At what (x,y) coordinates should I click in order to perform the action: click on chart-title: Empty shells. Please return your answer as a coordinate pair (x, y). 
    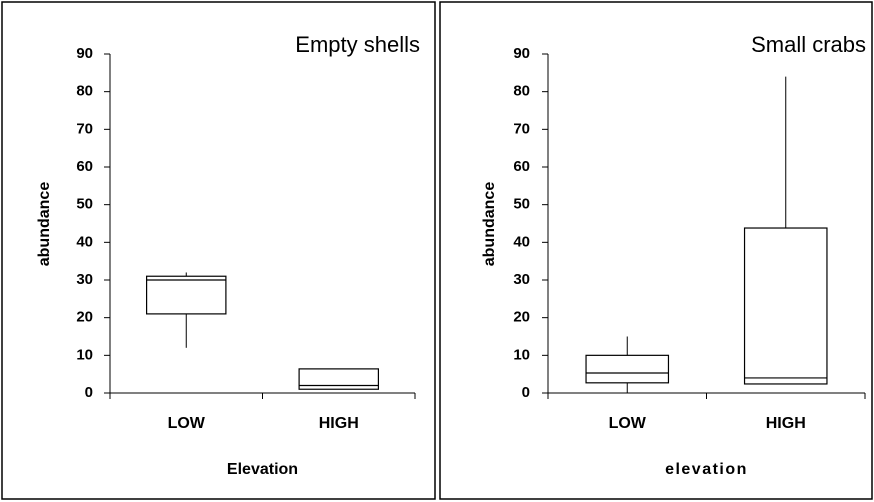
    Looking at the image, I should click on (357, 44).